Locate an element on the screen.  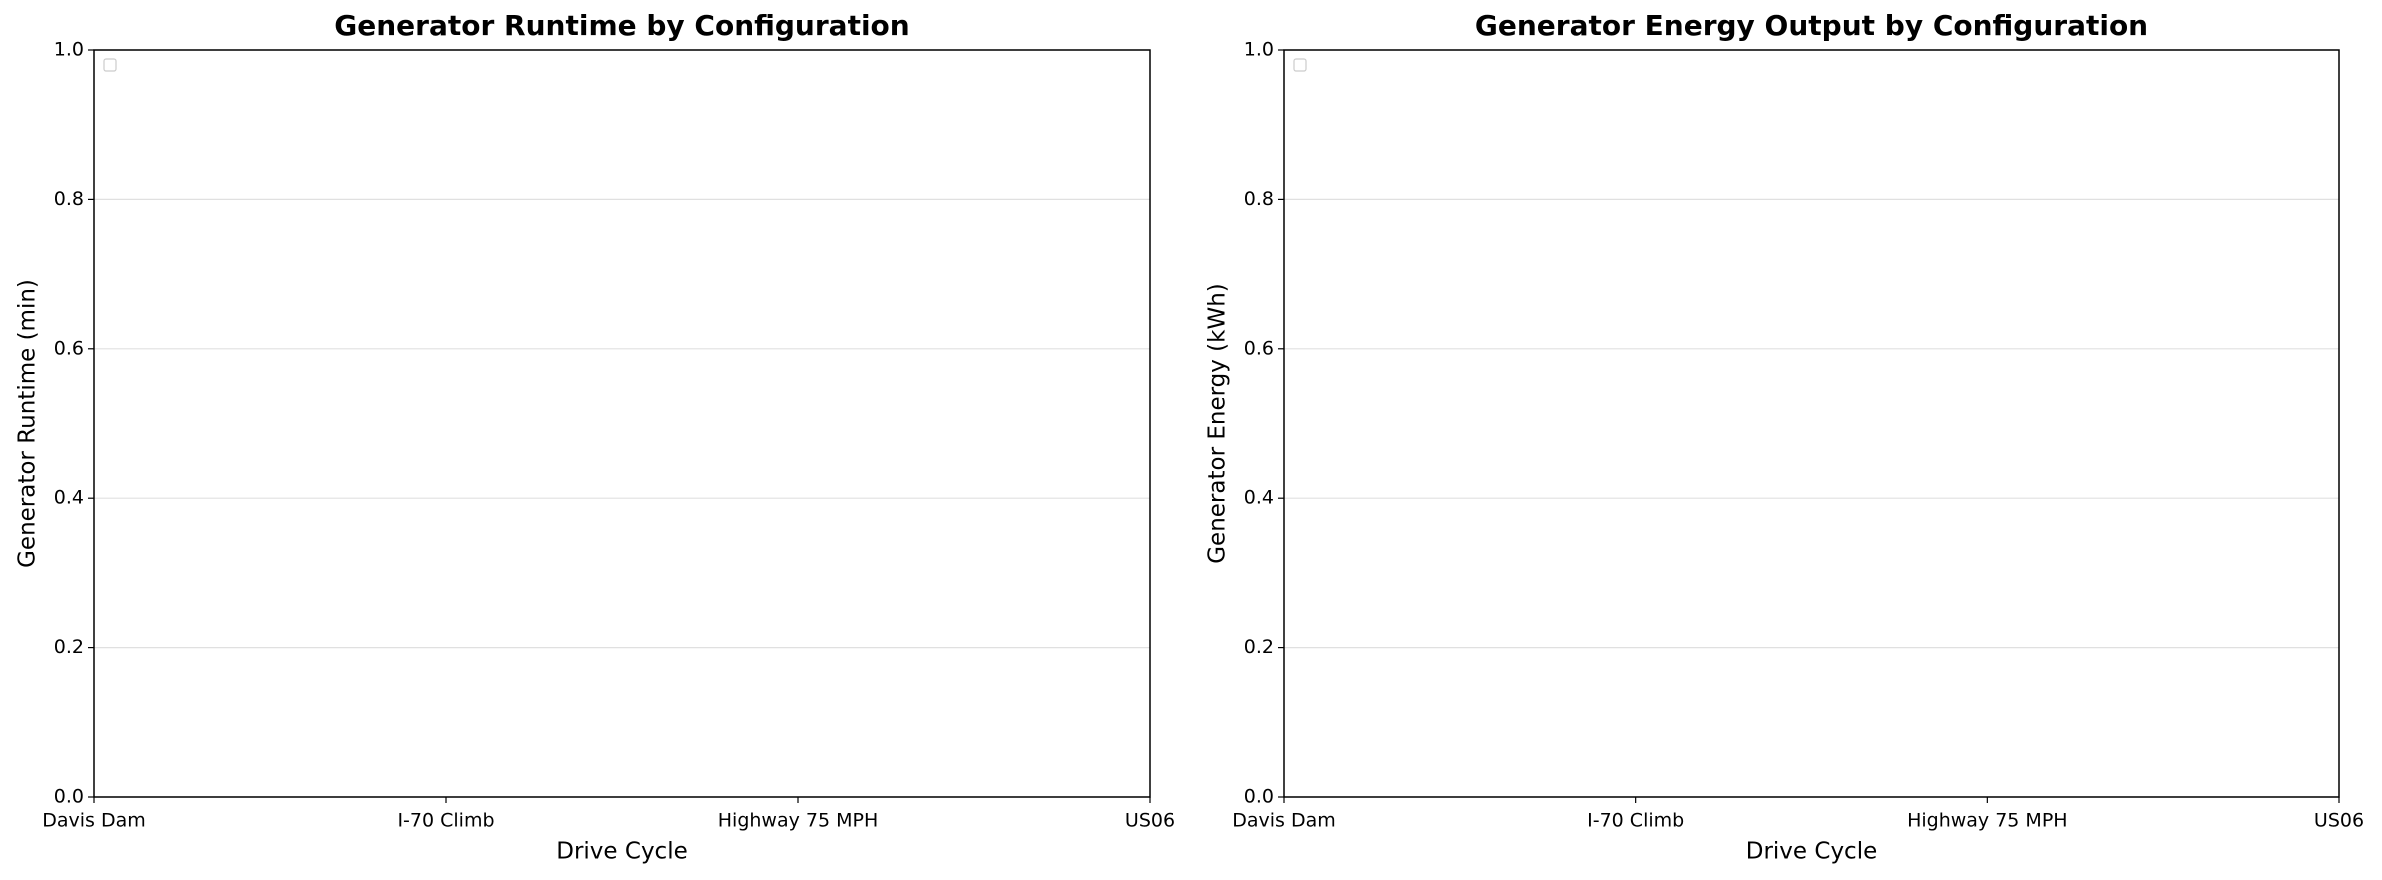
y-axis-label: Generator Energy (kWh) is located at coordinates (1218, 423).